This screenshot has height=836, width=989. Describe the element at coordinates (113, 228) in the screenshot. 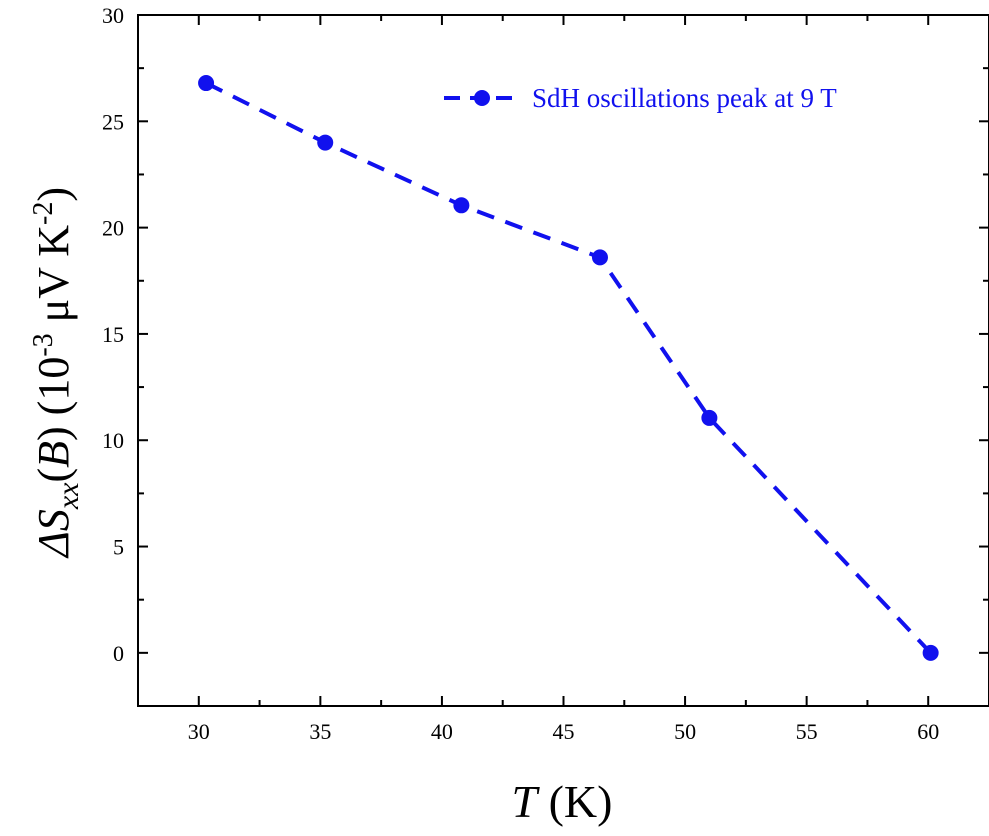

I see `y-tick-label: 20` at that location.